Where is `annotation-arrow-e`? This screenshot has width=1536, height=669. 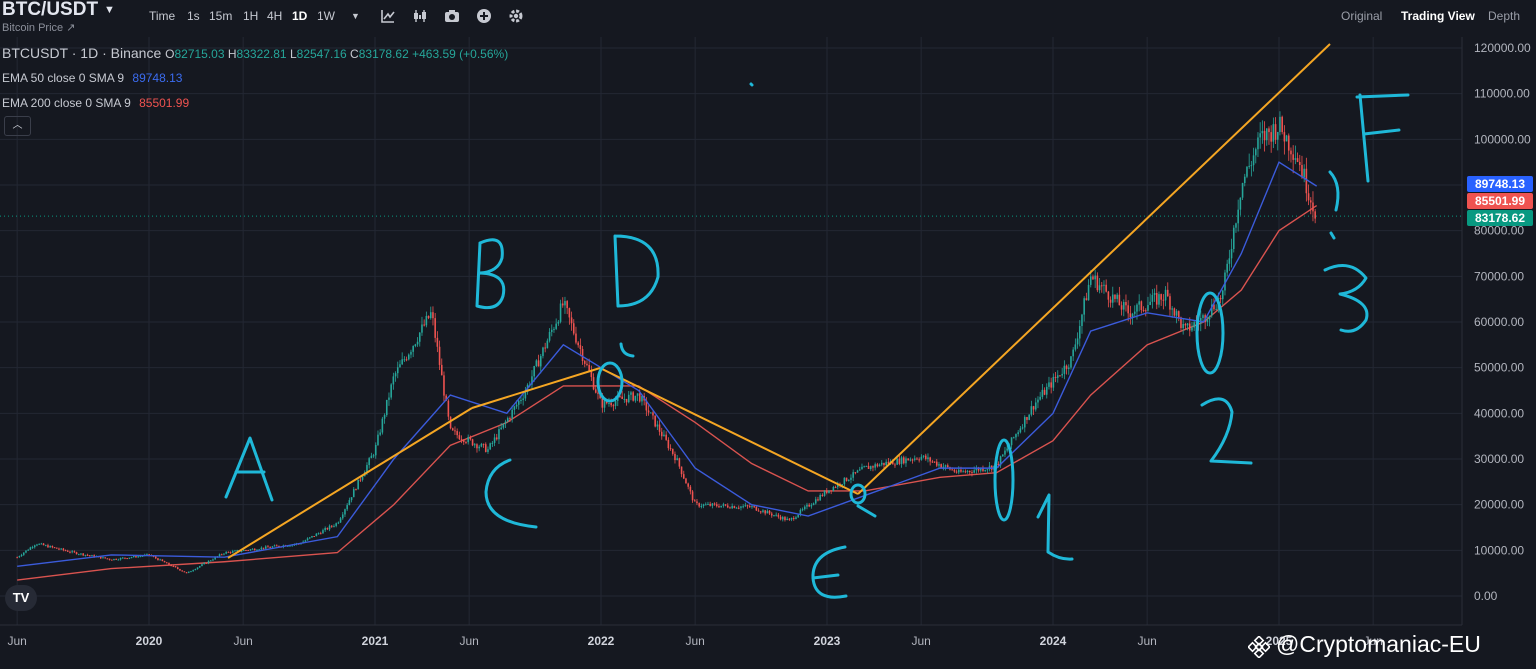 annotation-arrow-e is located at coordinates (866, 511).